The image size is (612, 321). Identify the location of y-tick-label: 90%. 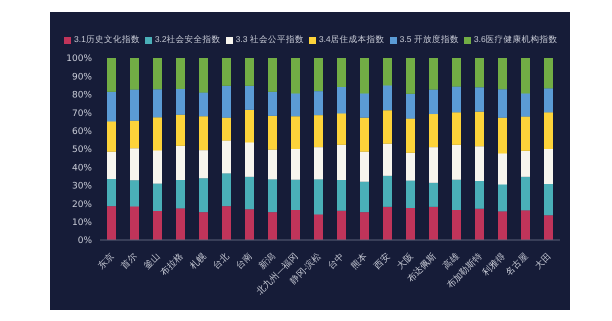
(82, 77).